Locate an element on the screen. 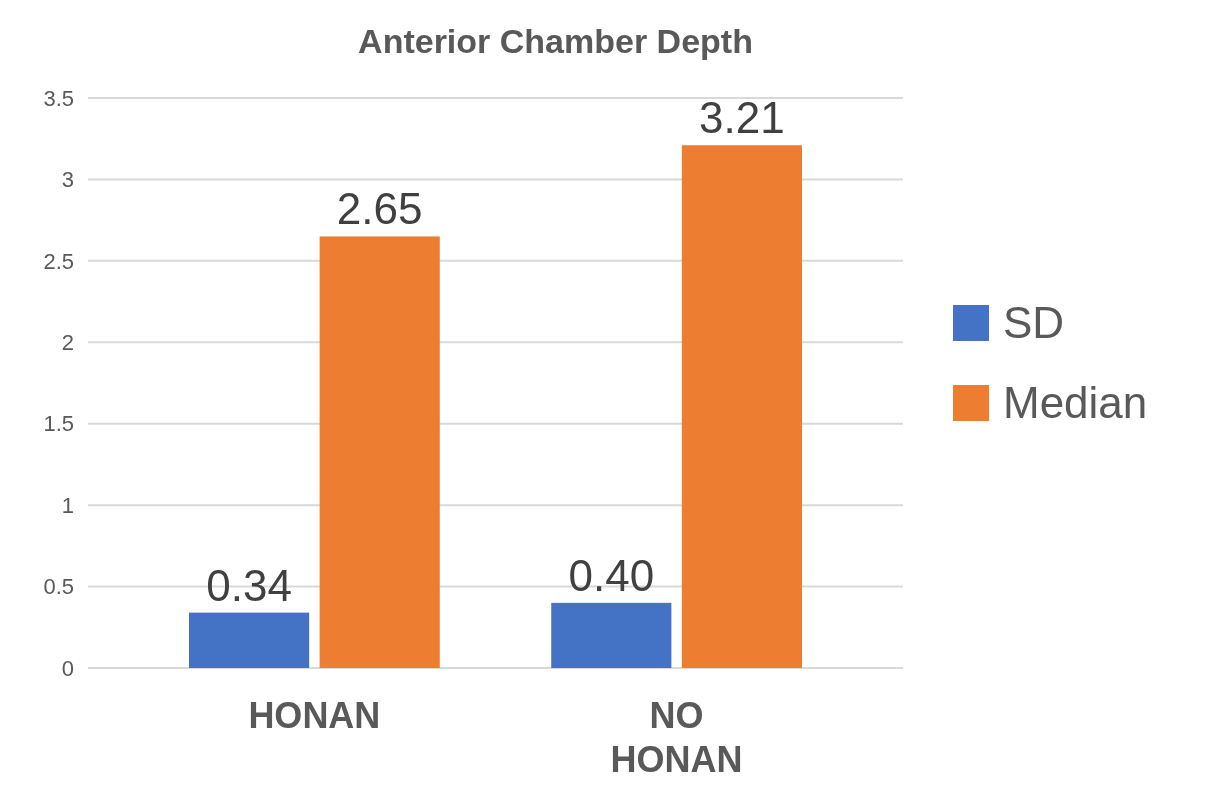 The image size is (1211, 808). data-label: 3.21 is located at coordinates (742, 118).